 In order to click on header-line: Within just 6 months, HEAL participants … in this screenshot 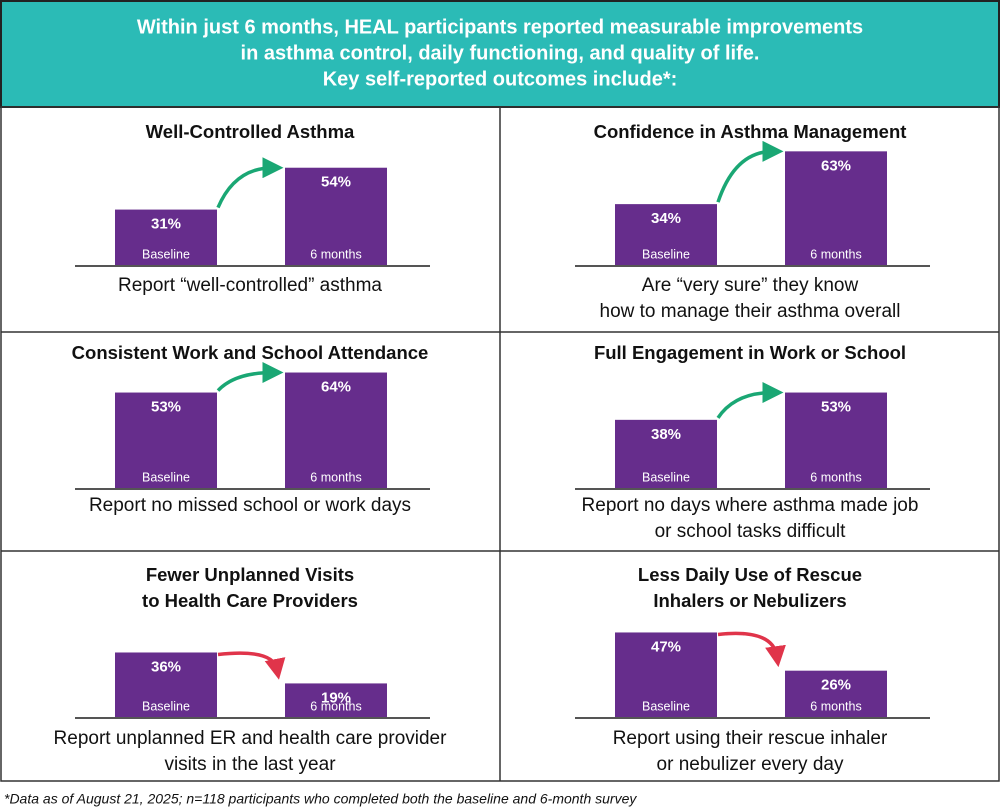, I will do `click(500, 27)`.